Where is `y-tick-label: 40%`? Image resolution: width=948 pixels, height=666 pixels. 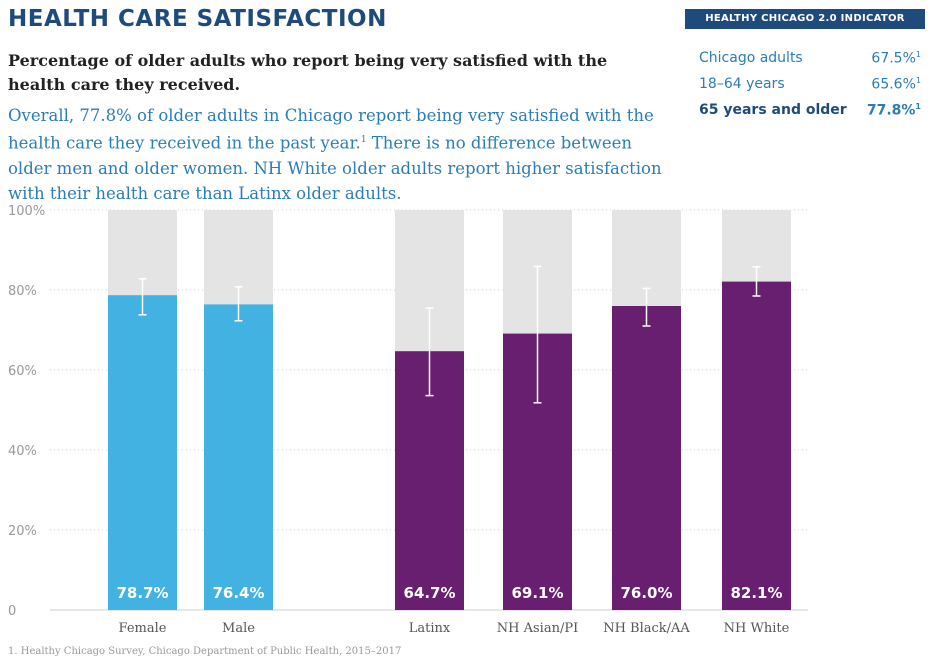
y-tick-label: 40% is located at coordinates (22, 451).